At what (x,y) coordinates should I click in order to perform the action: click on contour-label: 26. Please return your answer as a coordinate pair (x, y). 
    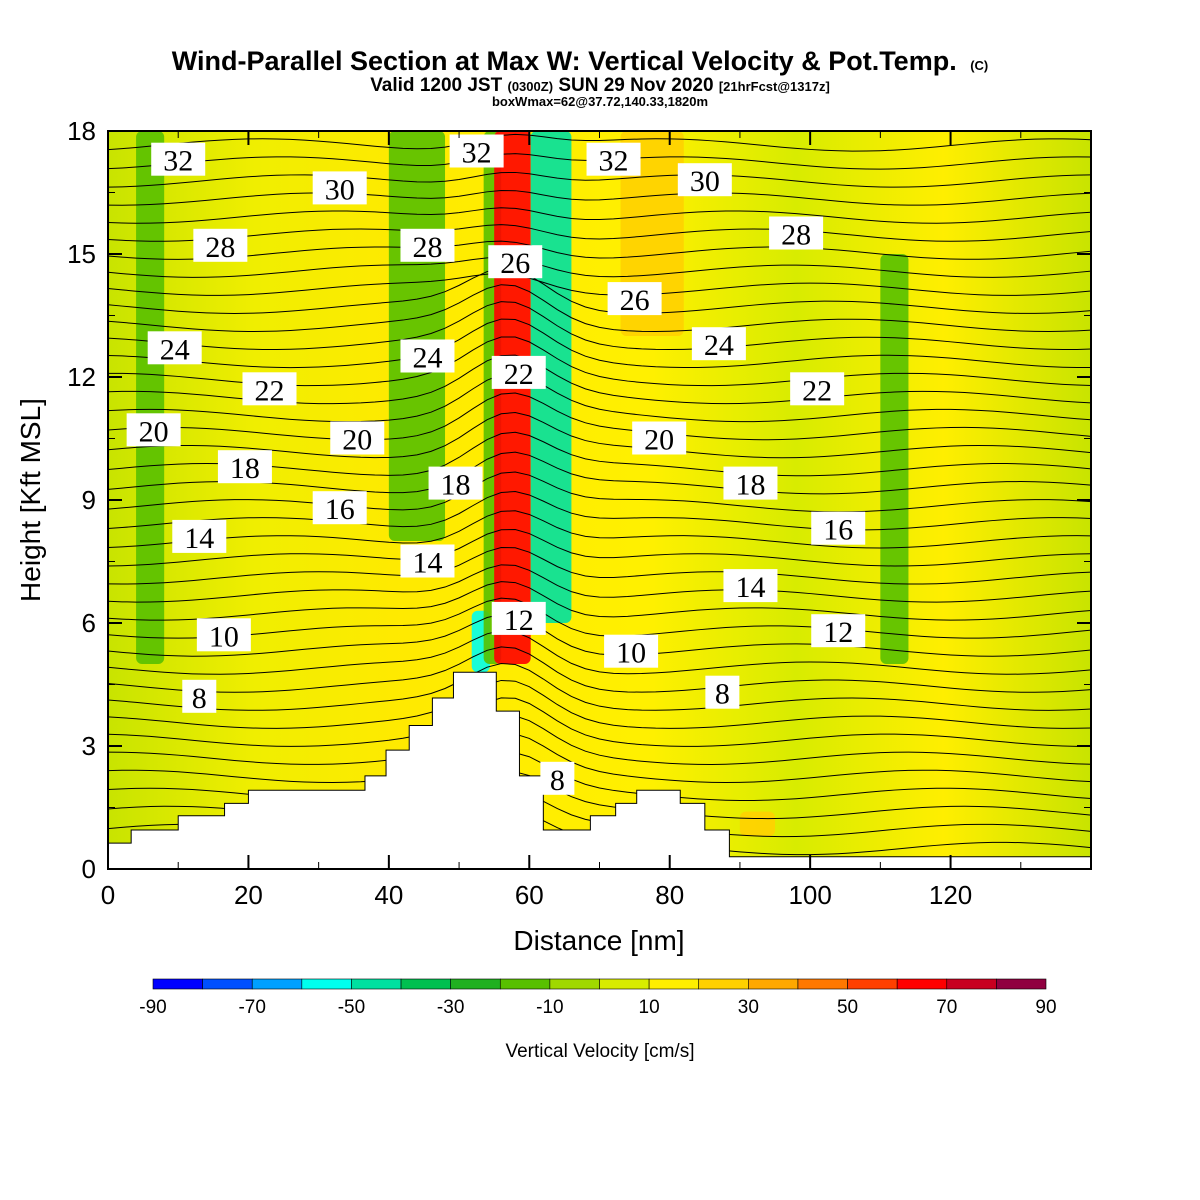
    Looking at the image, I should click on (515, 263).